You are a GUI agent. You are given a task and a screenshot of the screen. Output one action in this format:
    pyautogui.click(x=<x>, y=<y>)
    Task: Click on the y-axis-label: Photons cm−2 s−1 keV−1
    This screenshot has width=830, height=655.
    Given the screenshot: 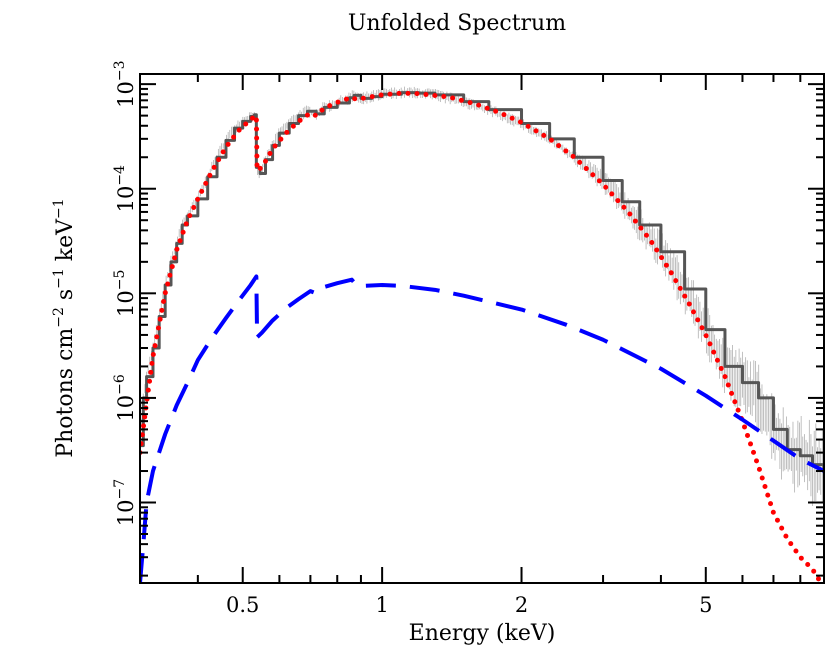 What is the action you would take?
    pyautogui.click(x=64, y=327)
    